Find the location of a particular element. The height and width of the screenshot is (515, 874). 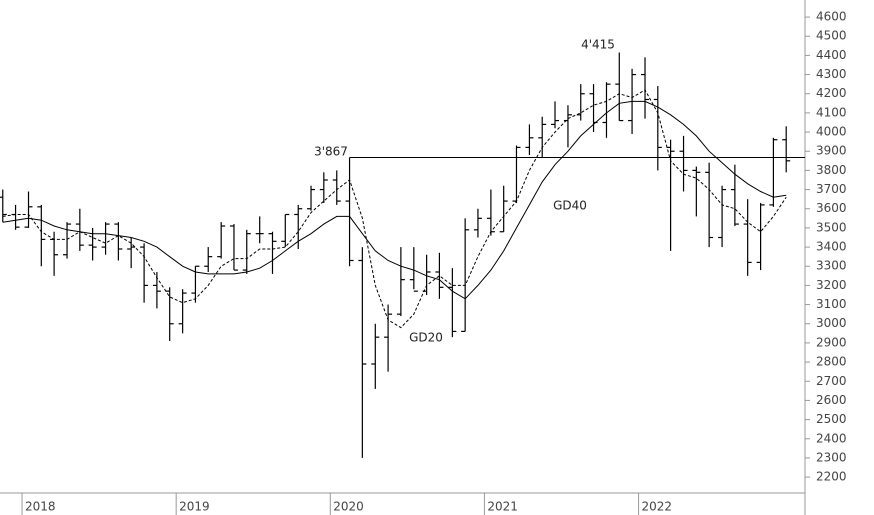

y-tick-label: 3800 is located at coordinates (831, 170).